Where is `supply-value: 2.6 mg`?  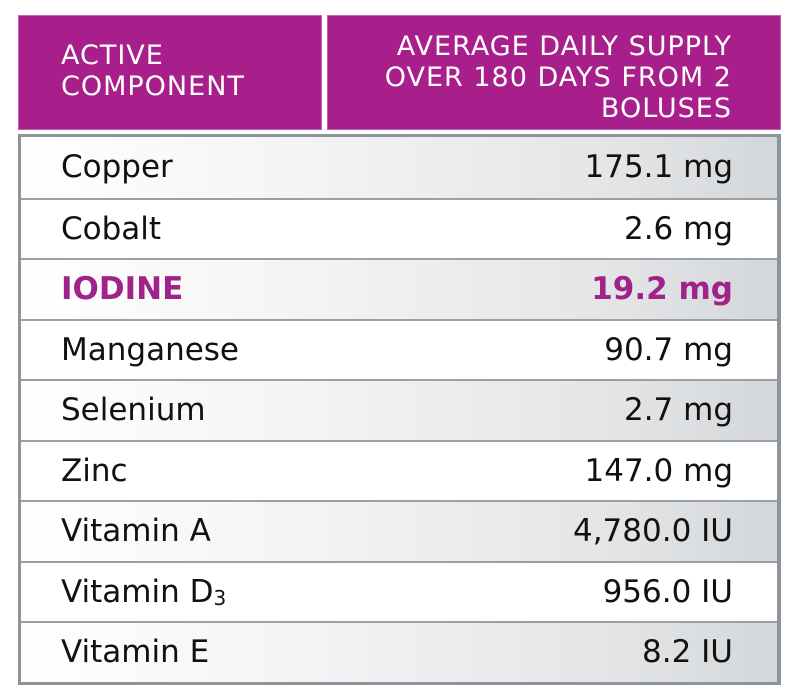
supply-value: 2.6 mg is located at coordinates (678, 228).